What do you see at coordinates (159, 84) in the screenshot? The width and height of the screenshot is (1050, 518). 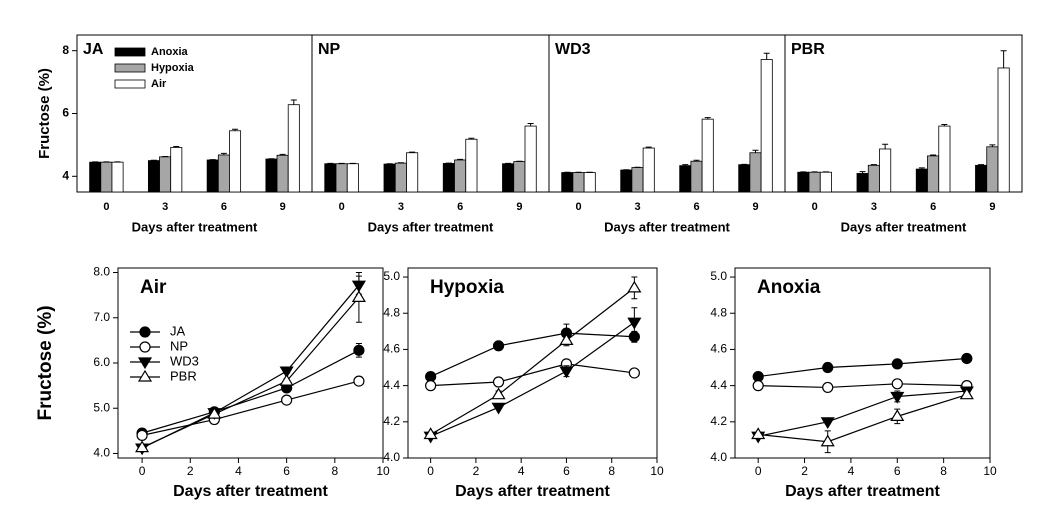 I see `legend-label: Air` at bounding box center [159, 84].